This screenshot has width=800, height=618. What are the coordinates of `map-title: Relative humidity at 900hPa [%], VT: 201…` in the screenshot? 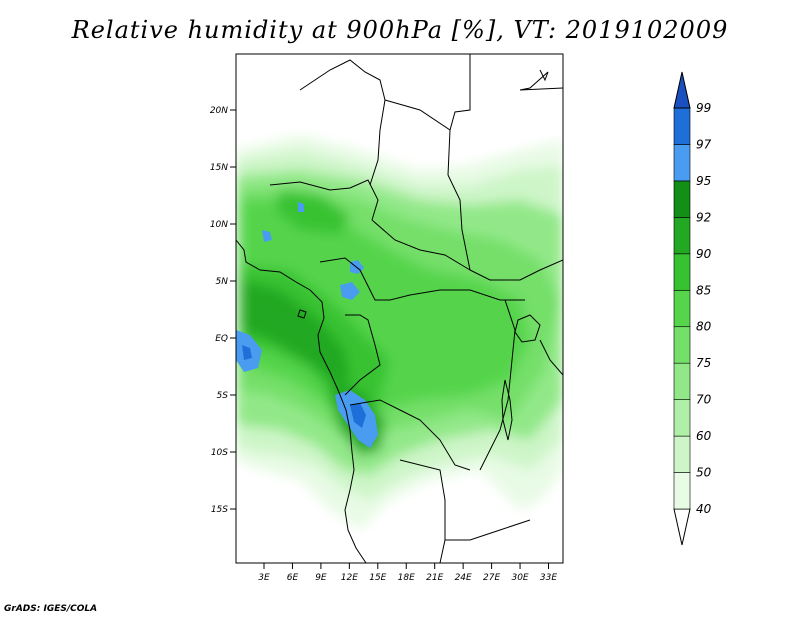 It's located at (400, 30).